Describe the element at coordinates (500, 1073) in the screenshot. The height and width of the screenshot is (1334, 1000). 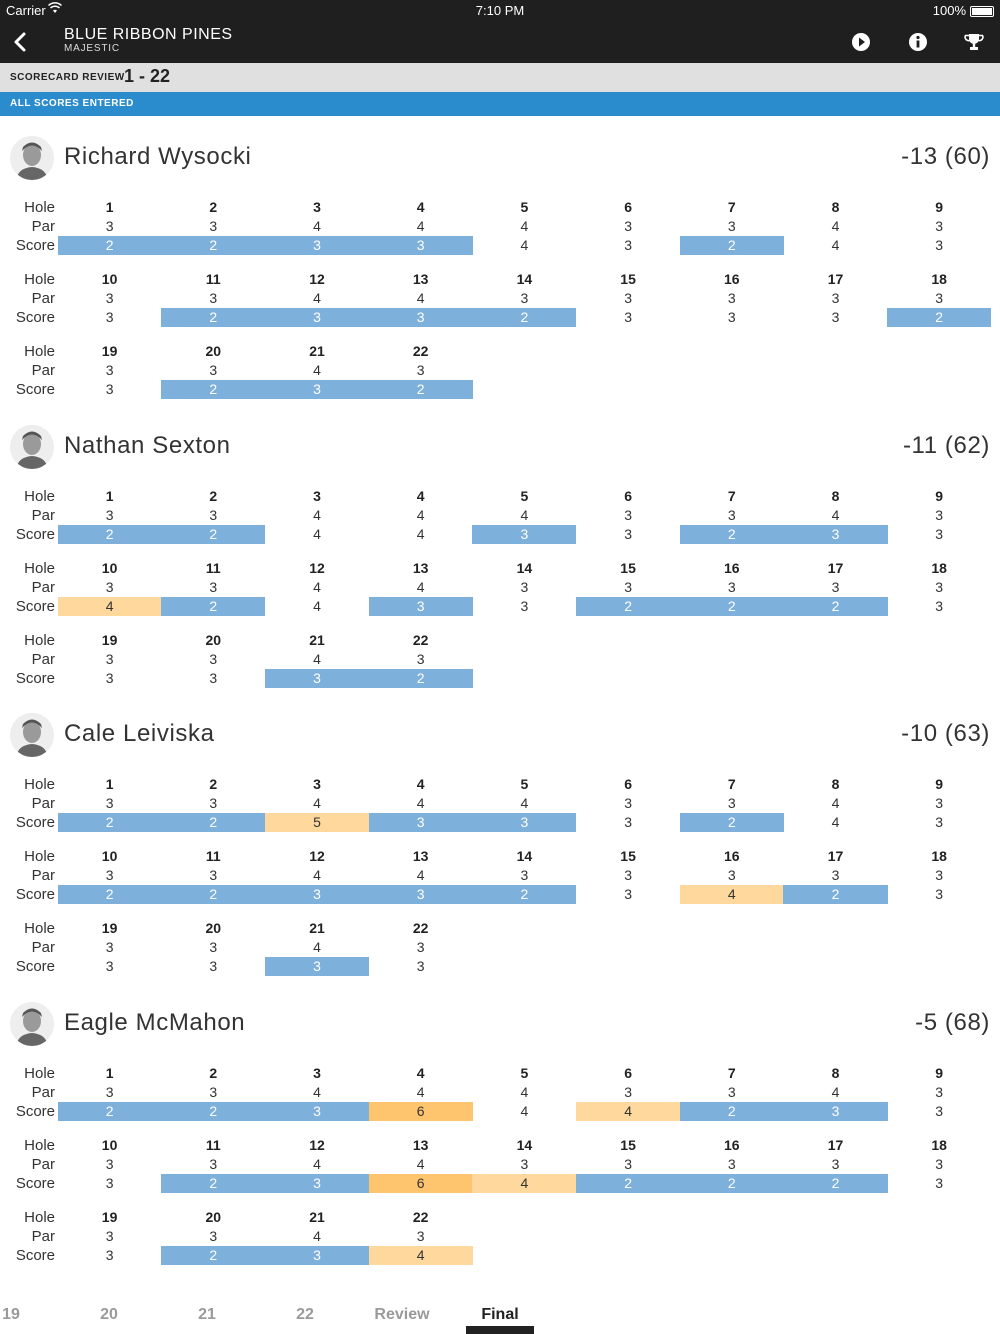
I see `hole-row: Hole 1 2 3 4 5 6 7 8 9` at that location.